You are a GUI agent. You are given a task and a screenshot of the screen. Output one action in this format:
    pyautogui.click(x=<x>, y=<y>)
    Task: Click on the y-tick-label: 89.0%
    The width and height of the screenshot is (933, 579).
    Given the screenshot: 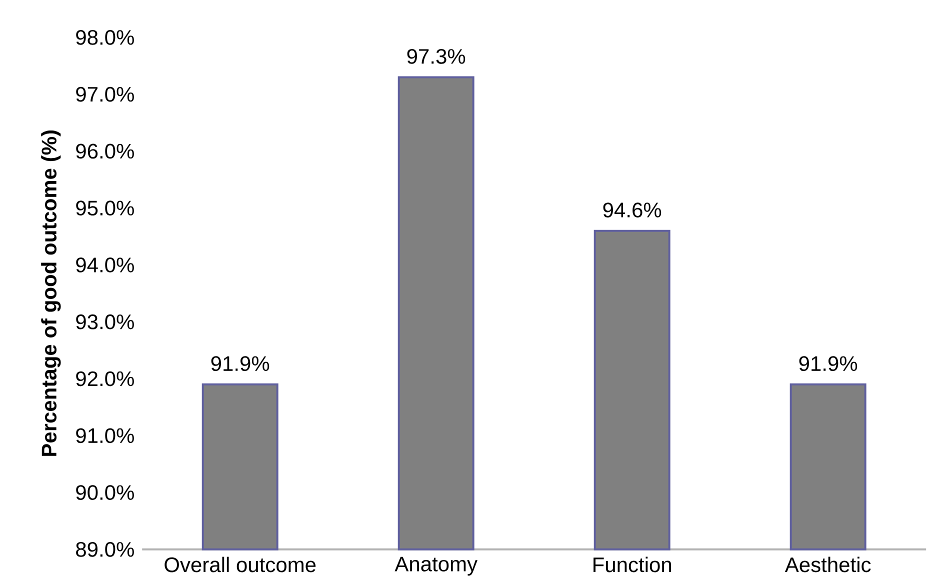 What is the action you would take?
    pyautogui.click(x=105, y=549)
    